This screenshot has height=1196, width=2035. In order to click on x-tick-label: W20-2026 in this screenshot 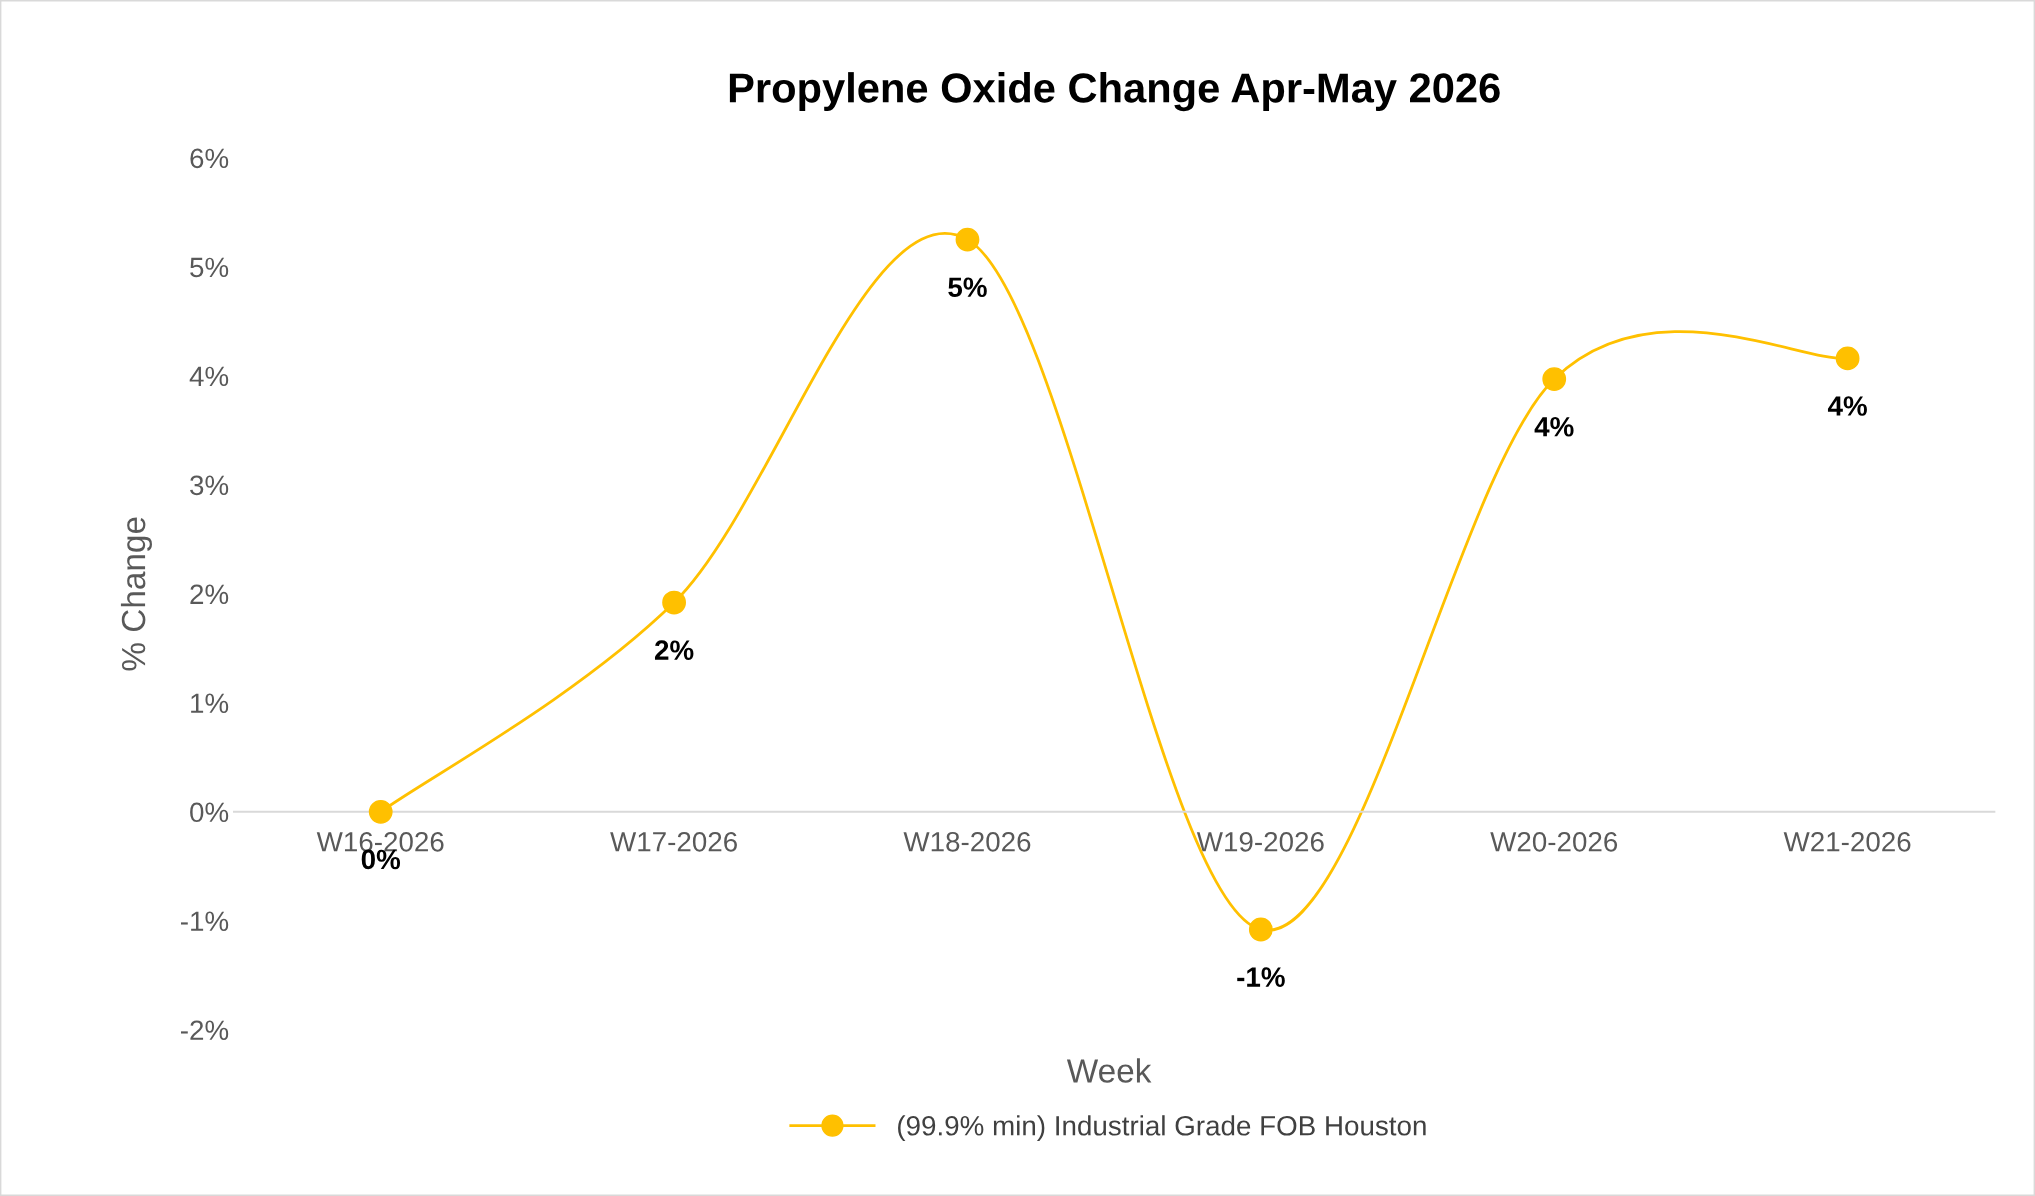, I will do `click(1554, 841)`.